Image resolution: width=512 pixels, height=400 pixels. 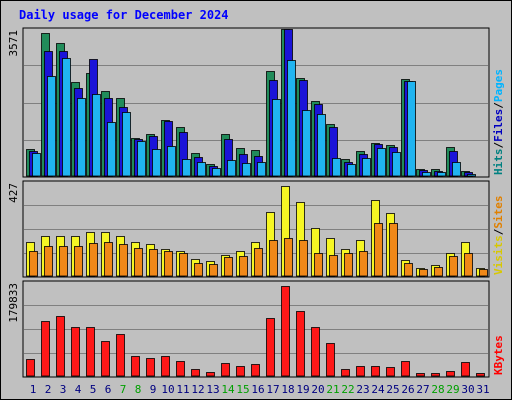 What do you see at coordinates (498, 255) in the screenshot?
I see `legend-entry: Visits` at bounding box center [498, 255].